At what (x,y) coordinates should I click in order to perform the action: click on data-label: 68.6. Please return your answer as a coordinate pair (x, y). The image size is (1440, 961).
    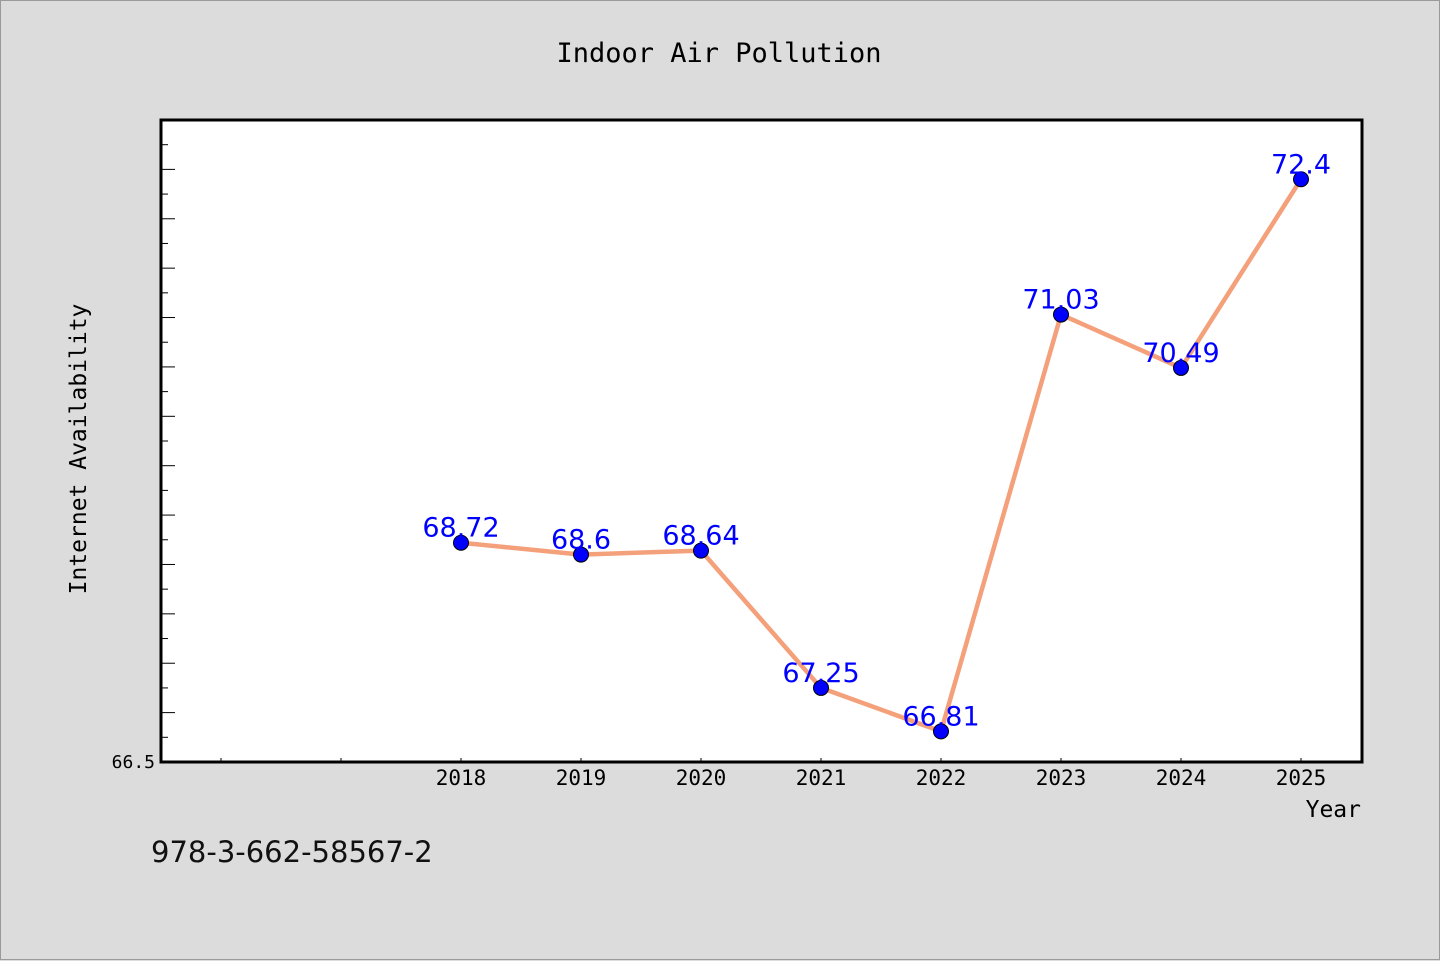
    Looking at the image, I should click on (581, 540).